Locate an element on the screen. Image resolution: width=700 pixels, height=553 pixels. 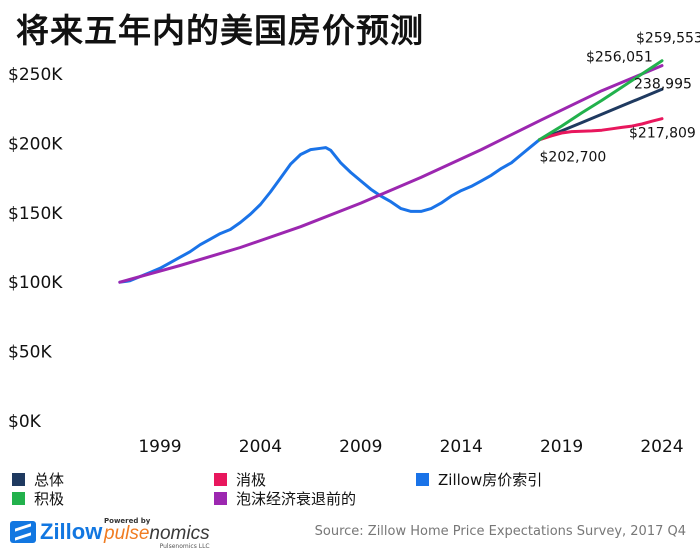
x-axis-ticks: 1999 2004 2009 2014 2019 2024 is located at coordinates (410, 447).